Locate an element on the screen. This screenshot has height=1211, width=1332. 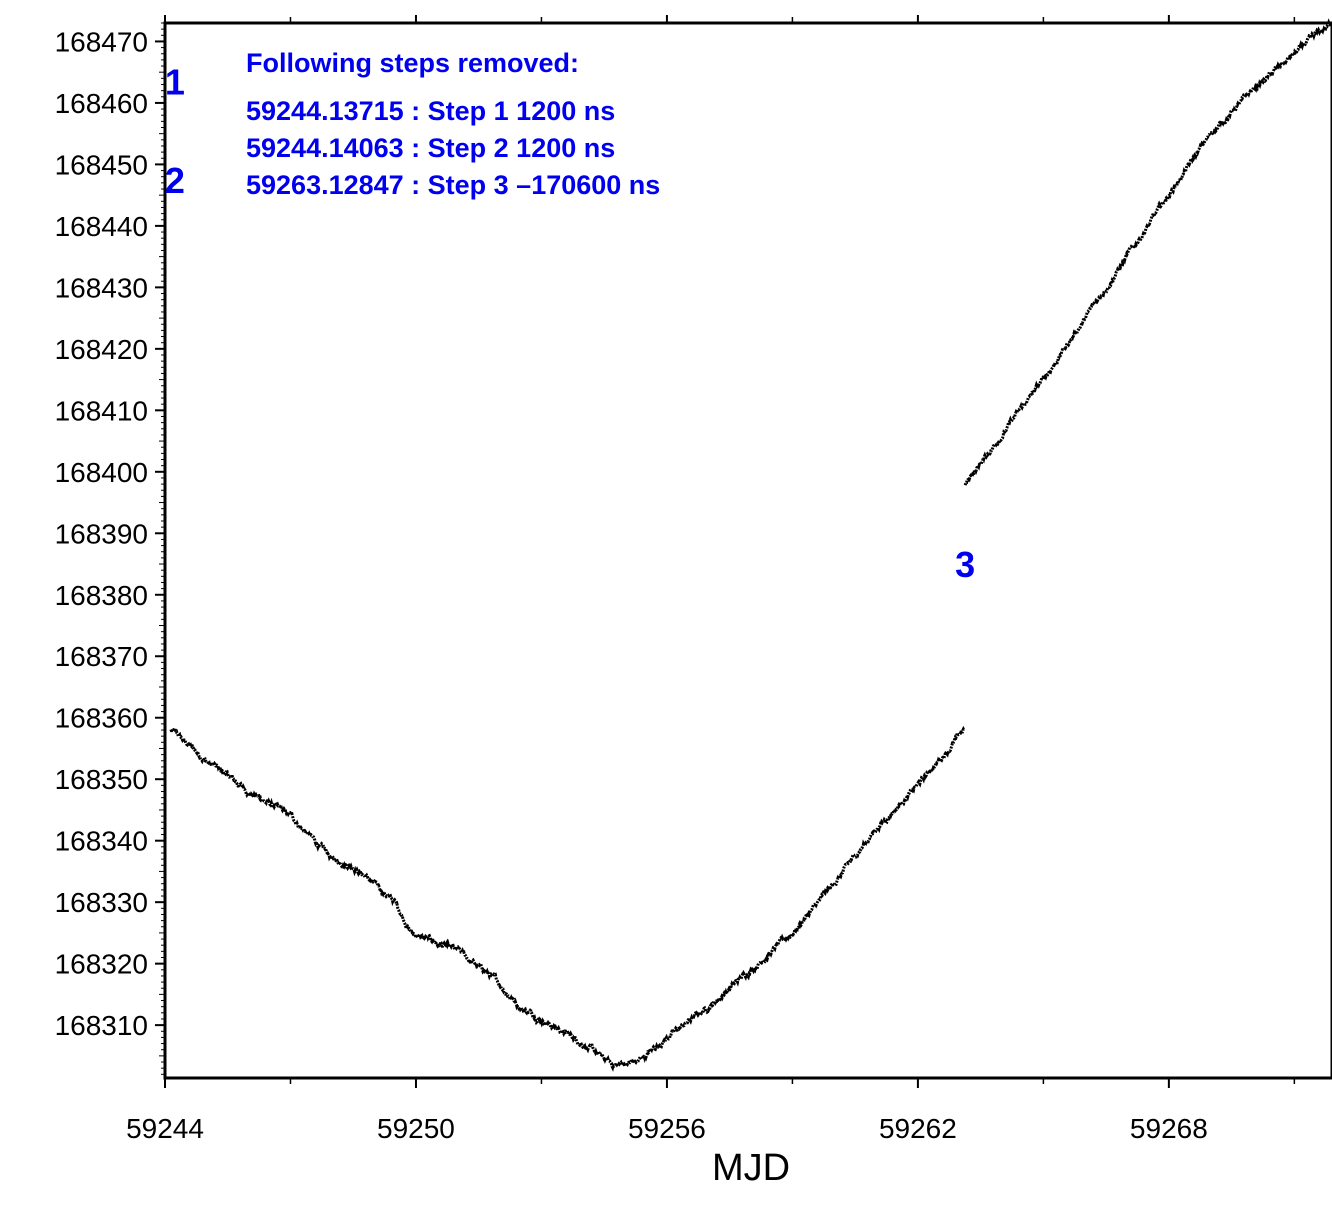
annotation-header: Following steps removed: is located at coordinates (412, 63).